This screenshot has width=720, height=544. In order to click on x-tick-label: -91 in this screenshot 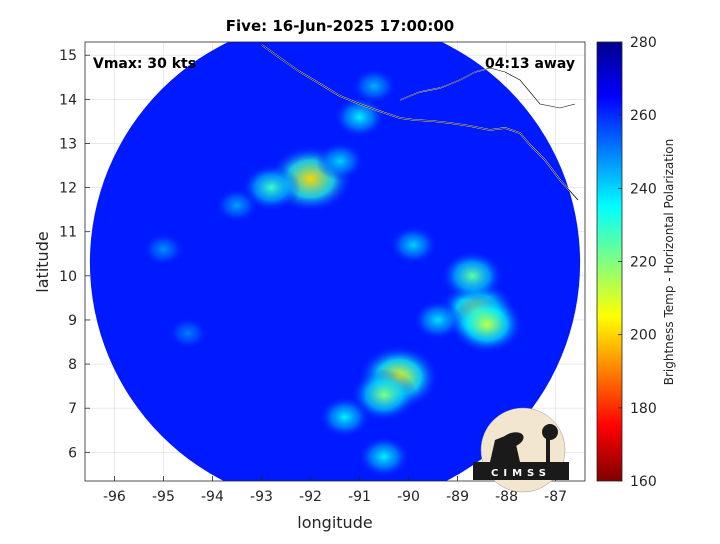, I will do `click(359, 497)`.